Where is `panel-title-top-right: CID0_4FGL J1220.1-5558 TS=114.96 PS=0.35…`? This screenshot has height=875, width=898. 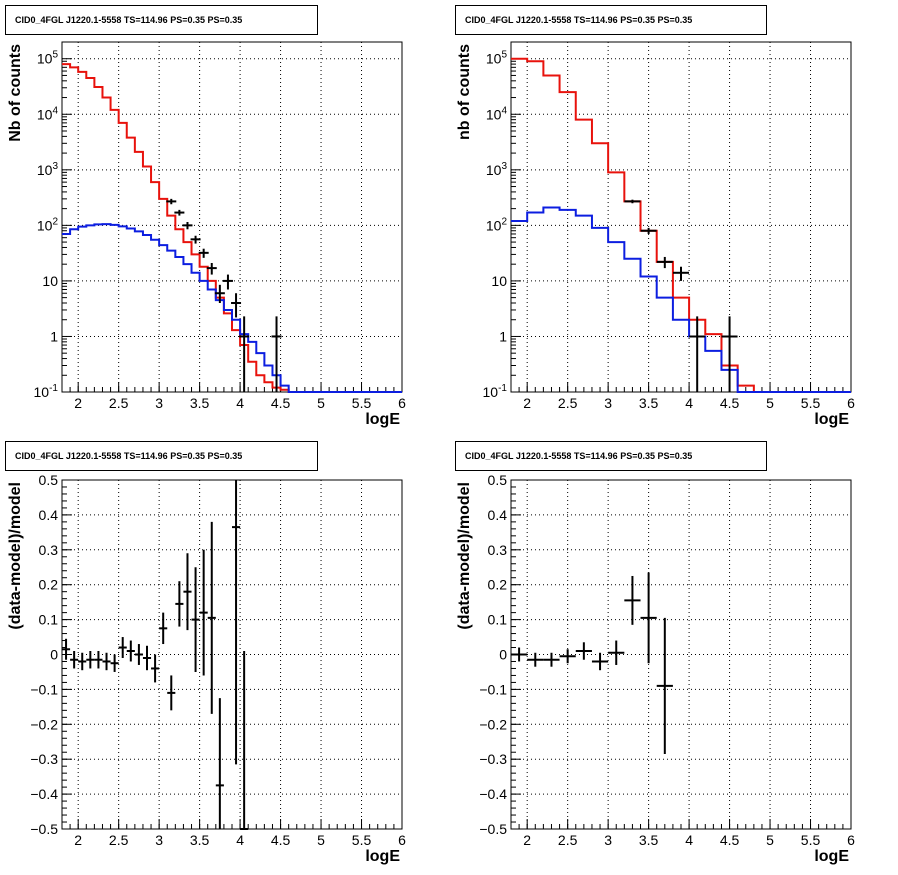 panel-title-top-right: CID0_4FGL J1220.1-5558 TS=114.96 PS=0.35… is located at coordinates (611, 20).